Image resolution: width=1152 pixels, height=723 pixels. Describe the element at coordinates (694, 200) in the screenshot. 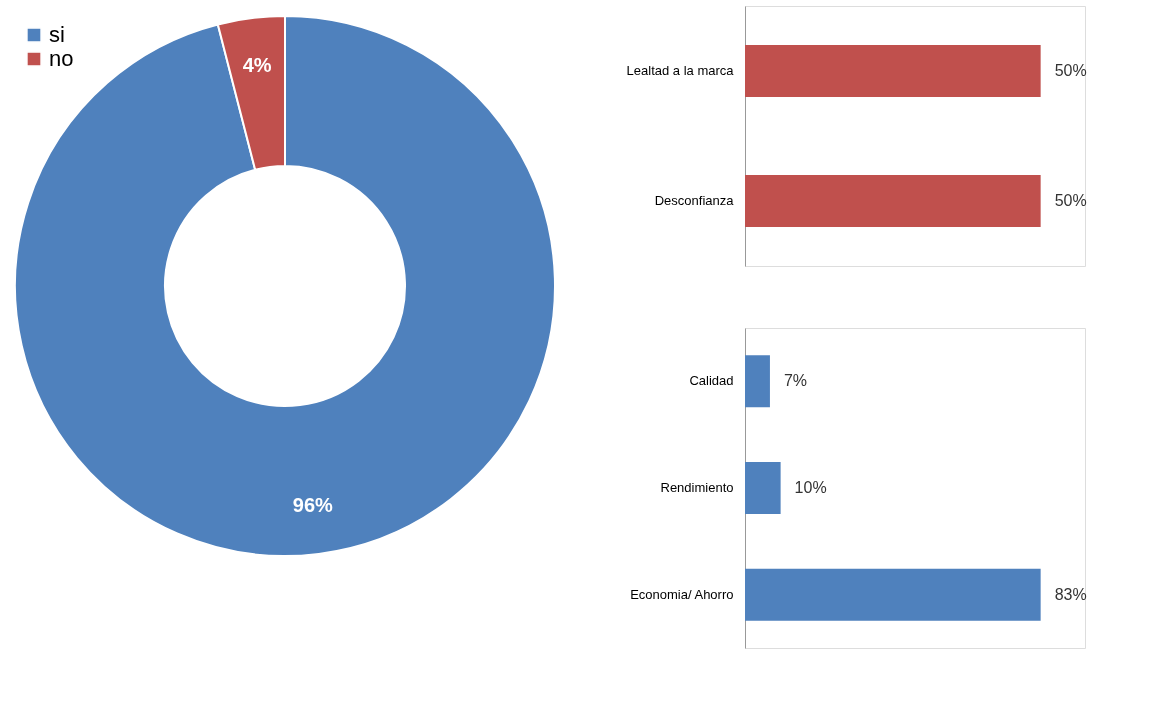

I see `y-tick-label: Desconfianza` at that location.